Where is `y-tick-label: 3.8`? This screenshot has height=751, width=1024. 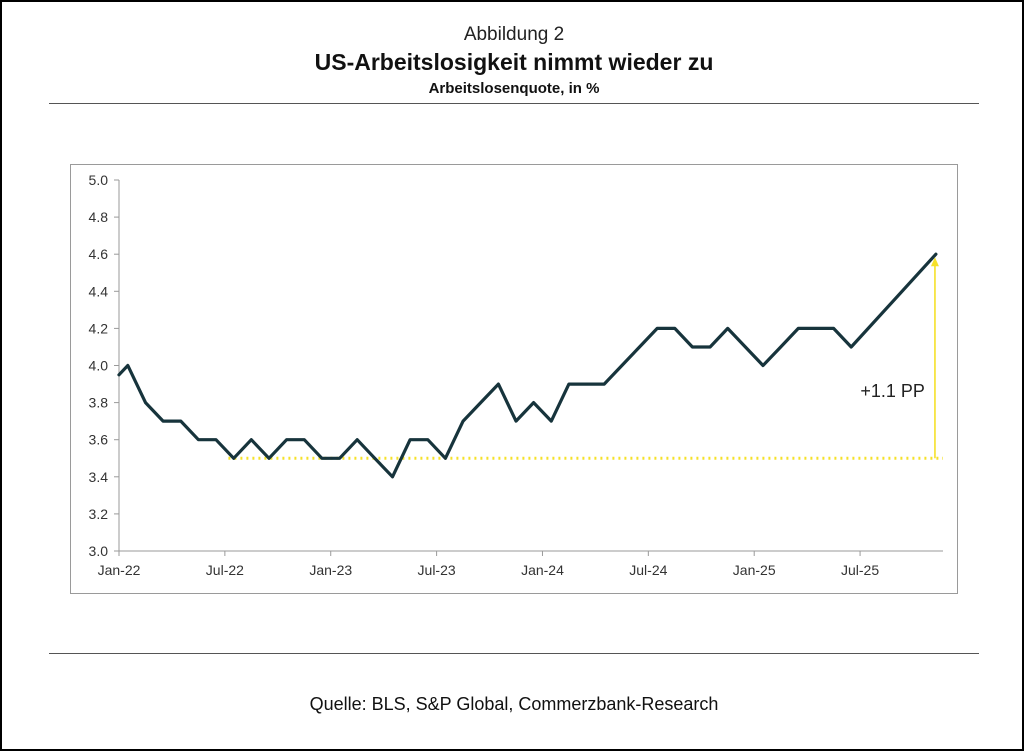
y-tick-label: 3.8 is located at coordinates (99, 403).